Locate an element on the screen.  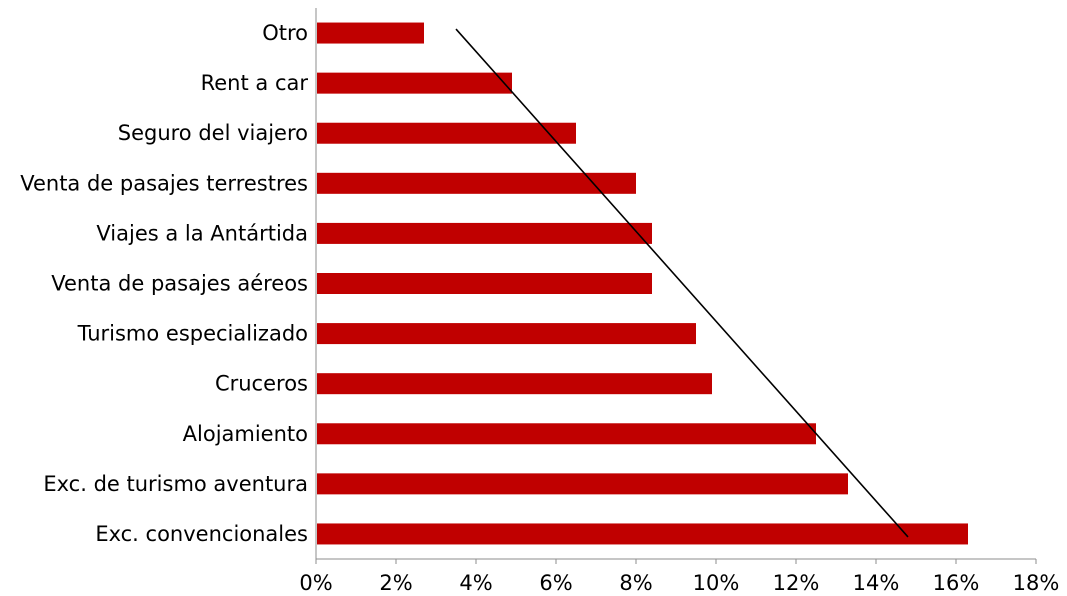
x-tick-label-1: 2% is located at coordinates (395, 583).